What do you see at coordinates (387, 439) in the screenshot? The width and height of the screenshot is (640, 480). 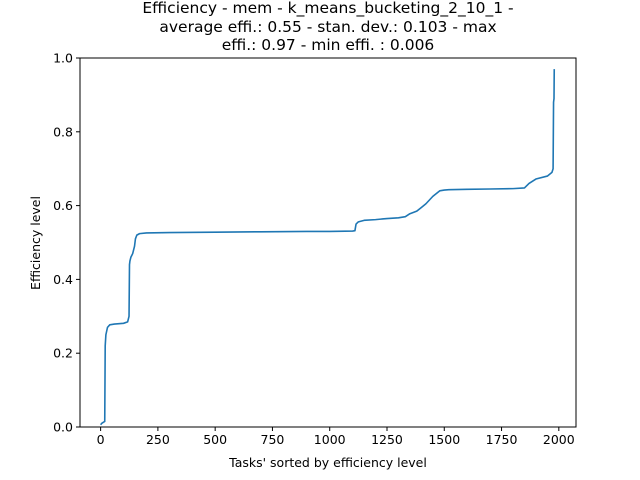 I see `x-tick-label: 1250` at bounding box center [387, 439].